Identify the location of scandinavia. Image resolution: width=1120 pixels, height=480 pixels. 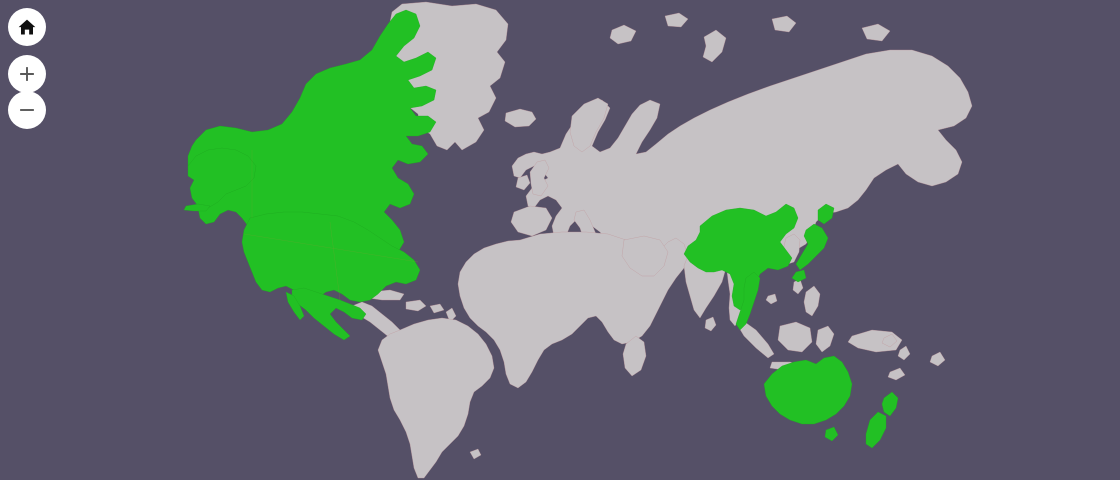
(589, 125).